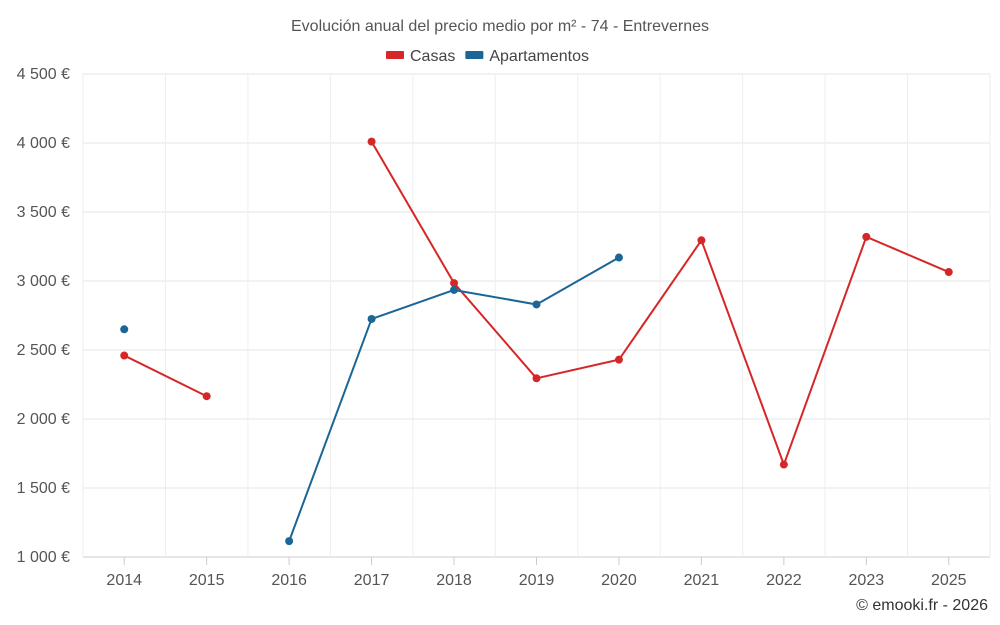 The height and width of the screenshot is (625, 1000). I want to click on legend: Casas Apartamentos, so click(487, 56).